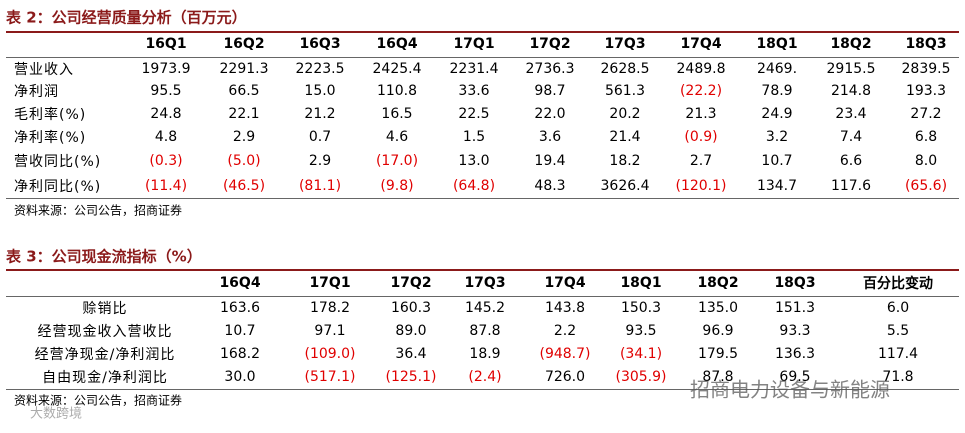 The height and width of the screenshot is (433, 965). I want to click on cell: (517.1), so click(330, 377).